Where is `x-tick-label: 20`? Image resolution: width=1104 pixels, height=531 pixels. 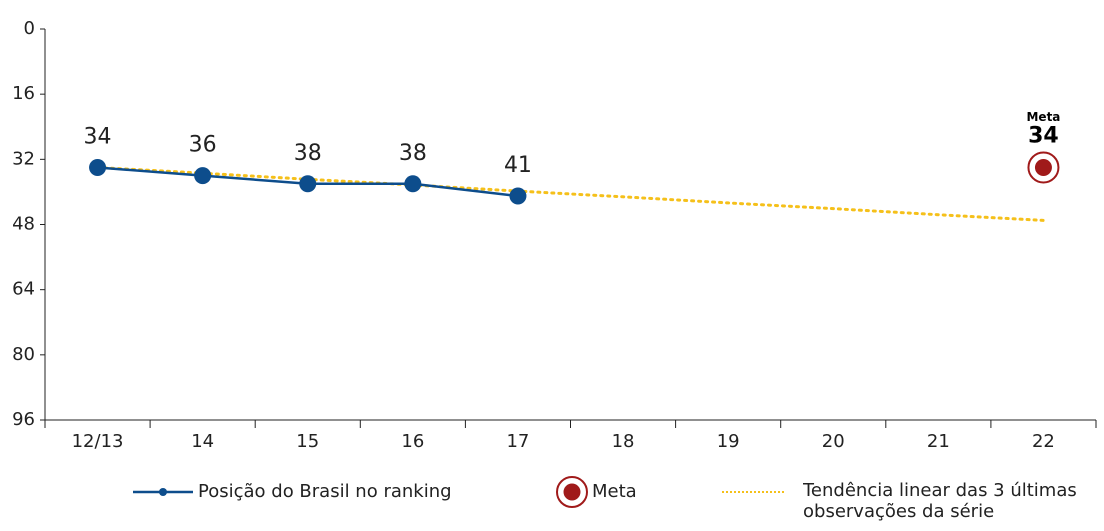
x-tick-label: 20 is located at coordinates (833, 441).